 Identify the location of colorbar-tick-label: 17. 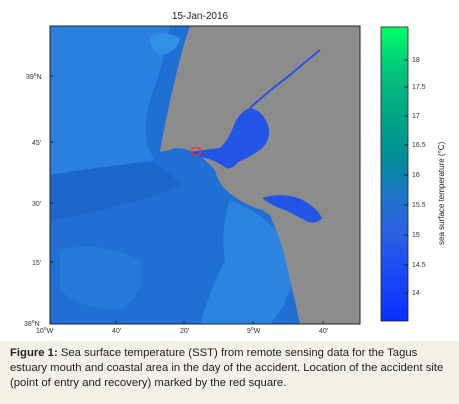
(416, 116).